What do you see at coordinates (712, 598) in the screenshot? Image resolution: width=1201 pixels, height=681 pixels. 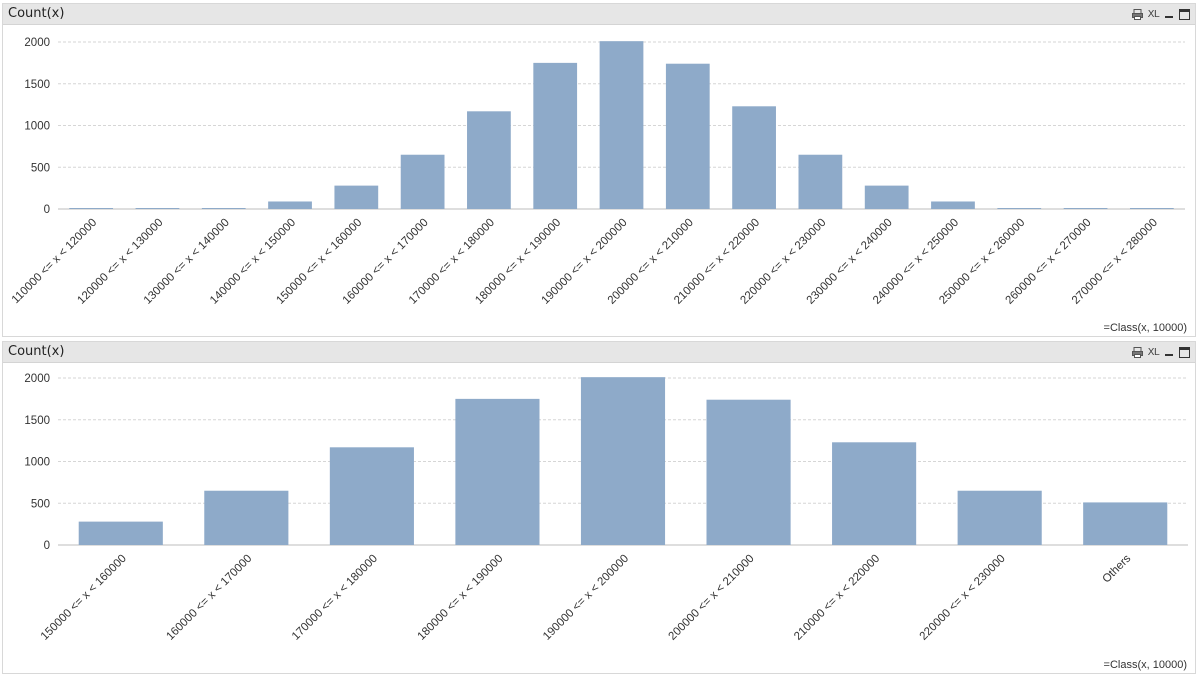 I see `x-tick-label: 200000 <= x < 210000` at bounding box center [712, 598].